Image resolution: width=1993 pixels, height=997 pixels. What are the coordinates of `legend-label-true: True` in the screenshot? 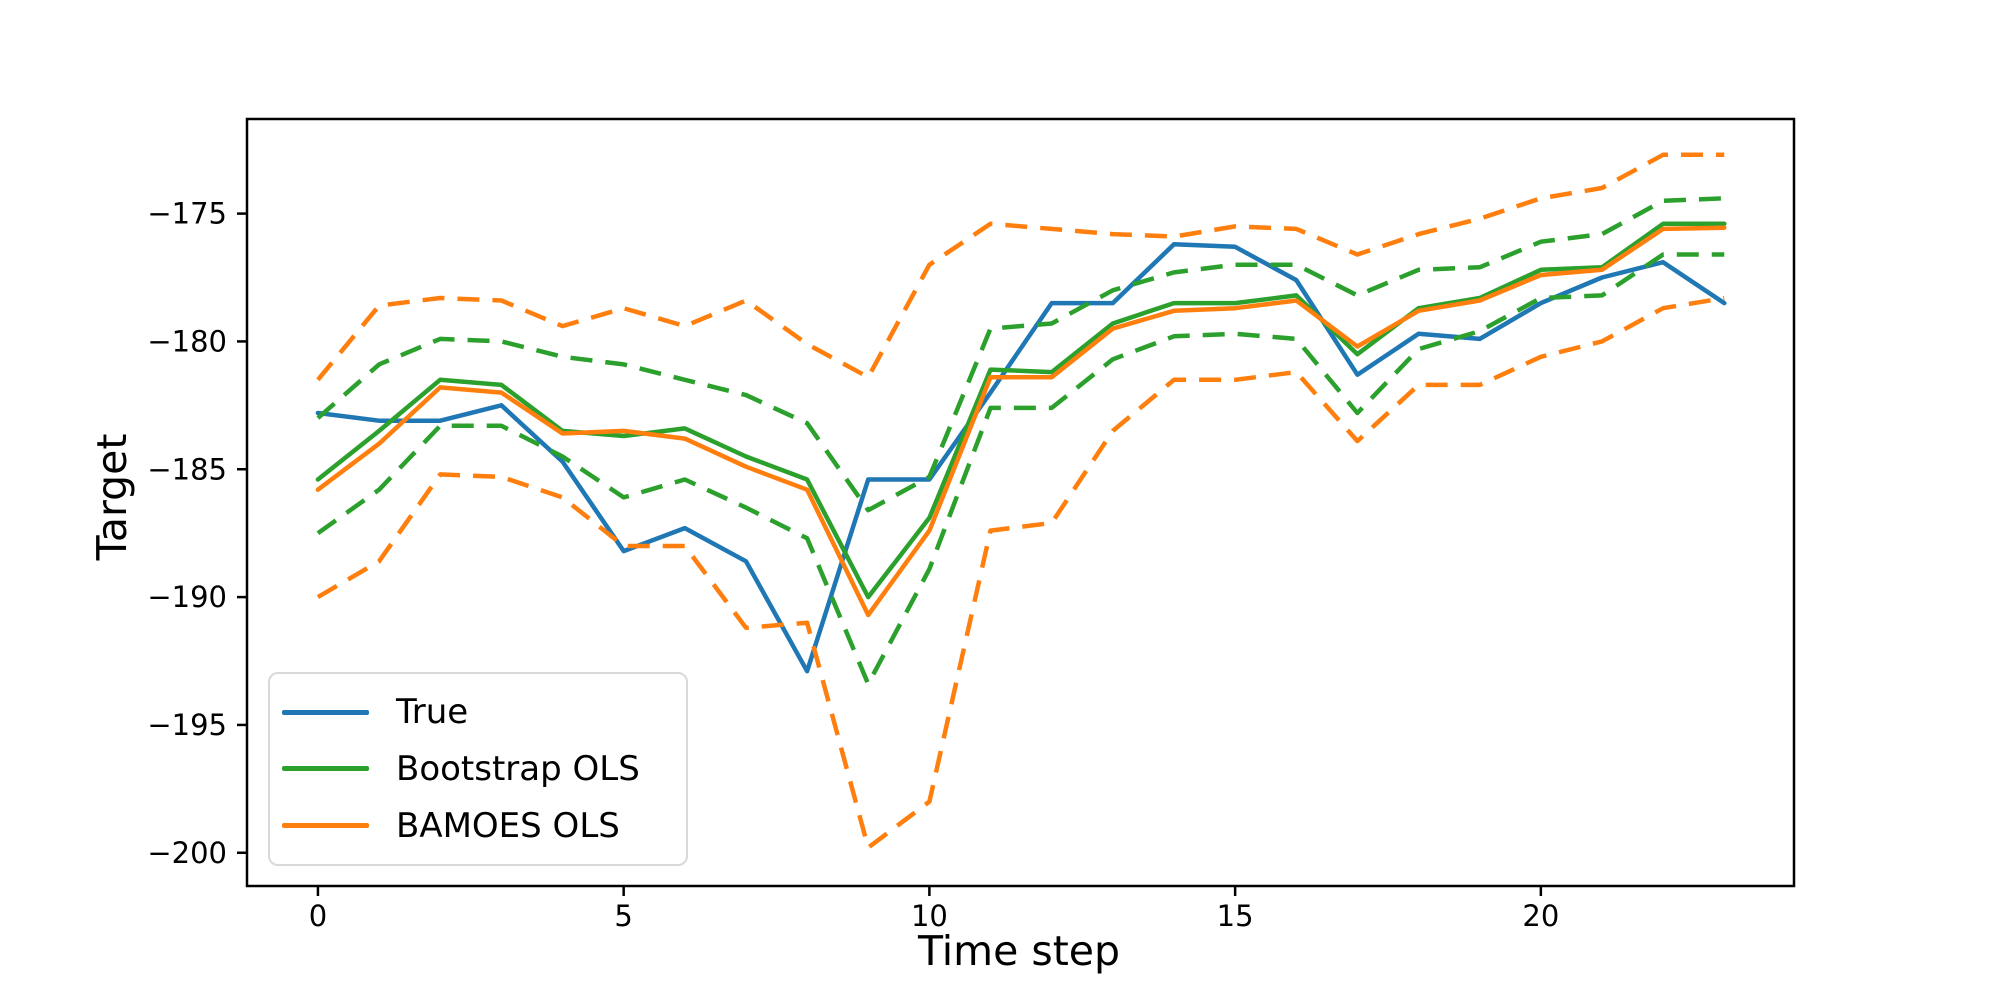 It's located at (432, 712).